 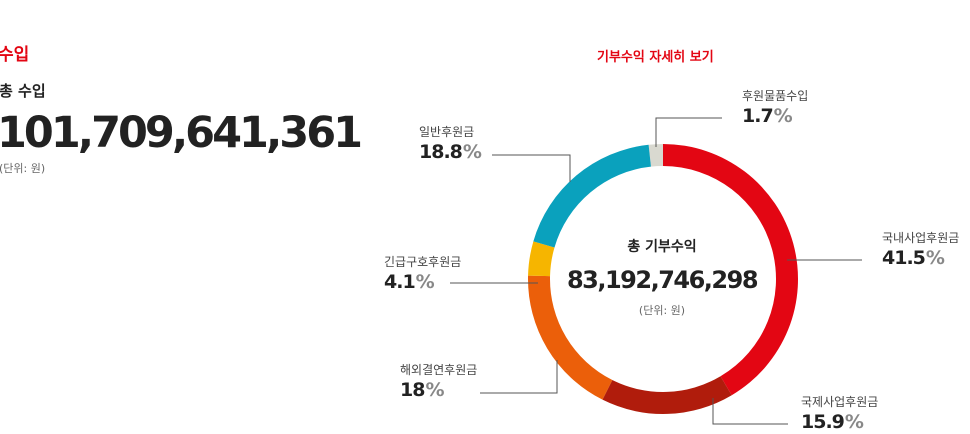 What do you see at coordinates (519, 377) in the screenshot?
I see `leader-line-overseas` at bounding box center [519, 377].